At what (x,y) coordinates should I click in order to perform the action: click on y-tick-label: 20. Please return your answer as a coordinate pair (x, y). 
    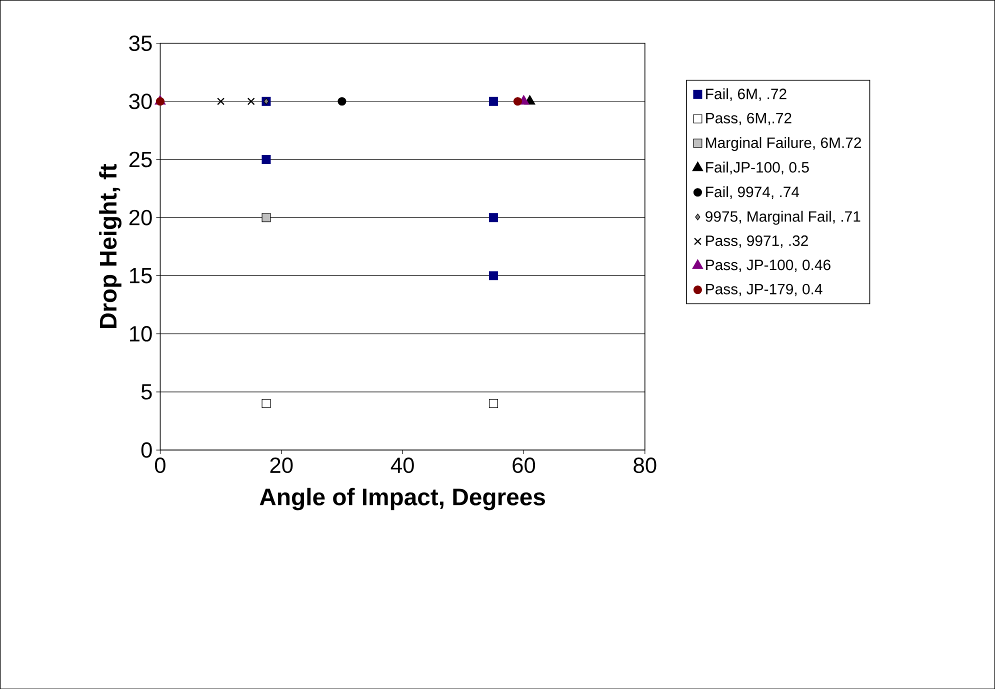
    Looking at the image, I should click on (140, 218).